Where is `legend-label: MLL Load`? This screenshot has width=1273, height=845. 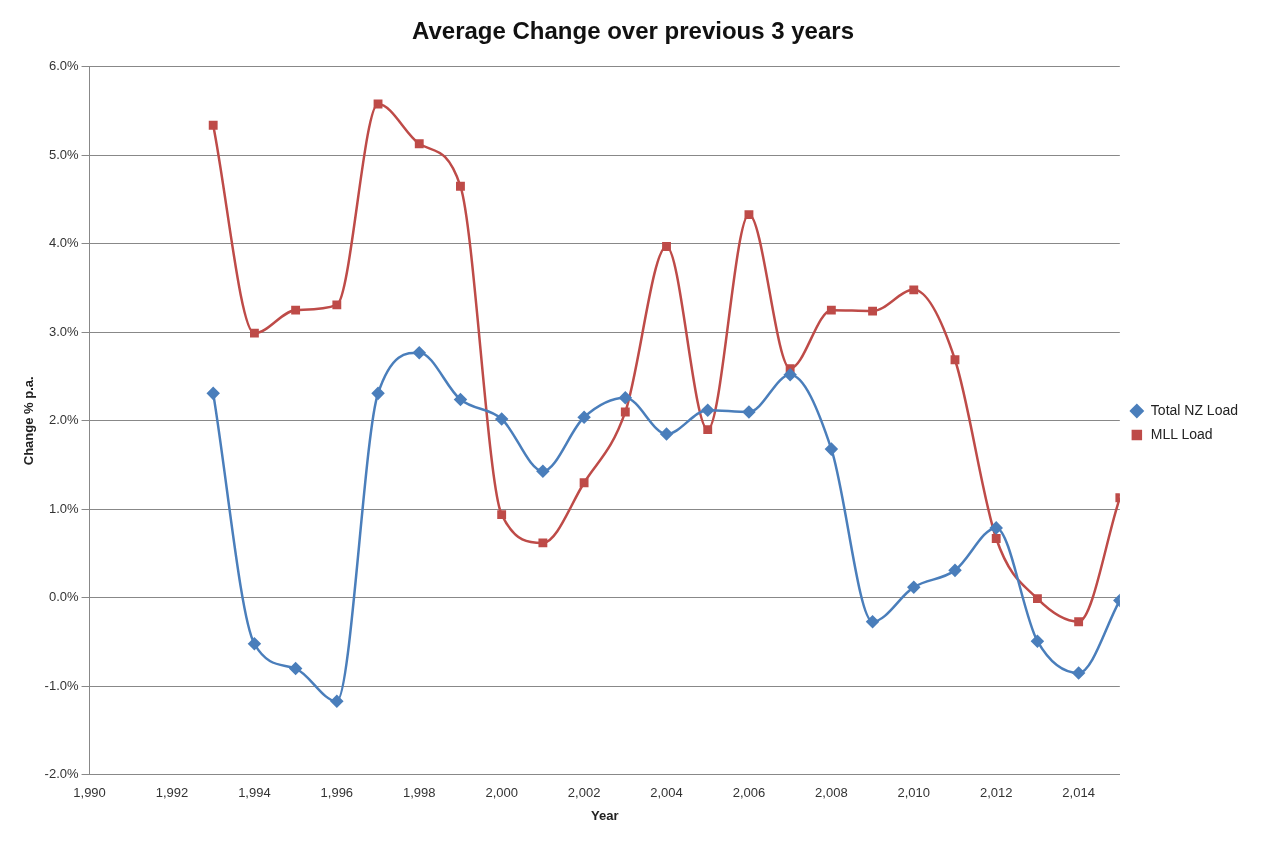
legend-label: MLL Load is located at coordinates (1181, 433).